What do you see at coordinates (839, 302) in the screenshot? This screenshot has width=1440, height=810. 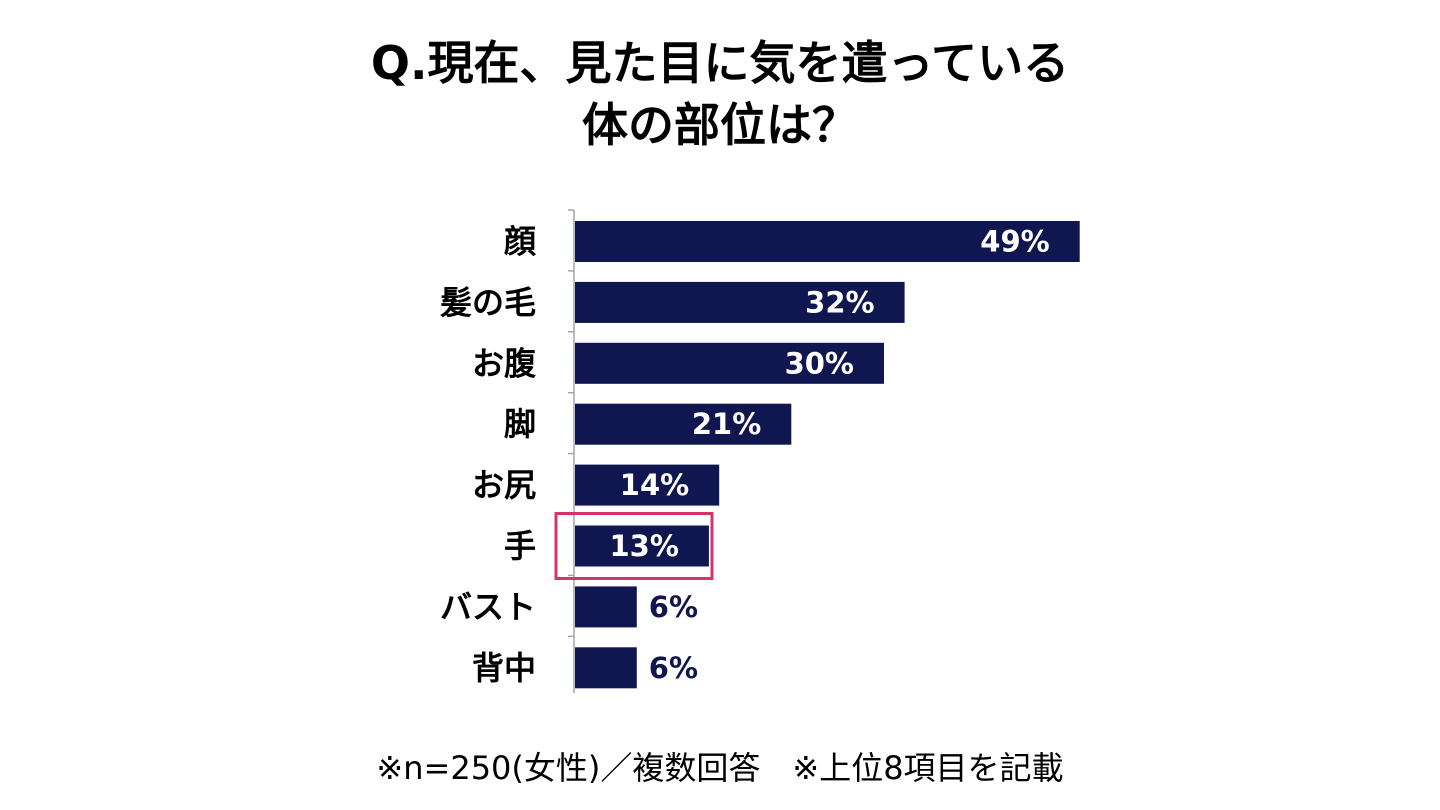 I see `value-label: 32%` at bounding box center [839, 302].